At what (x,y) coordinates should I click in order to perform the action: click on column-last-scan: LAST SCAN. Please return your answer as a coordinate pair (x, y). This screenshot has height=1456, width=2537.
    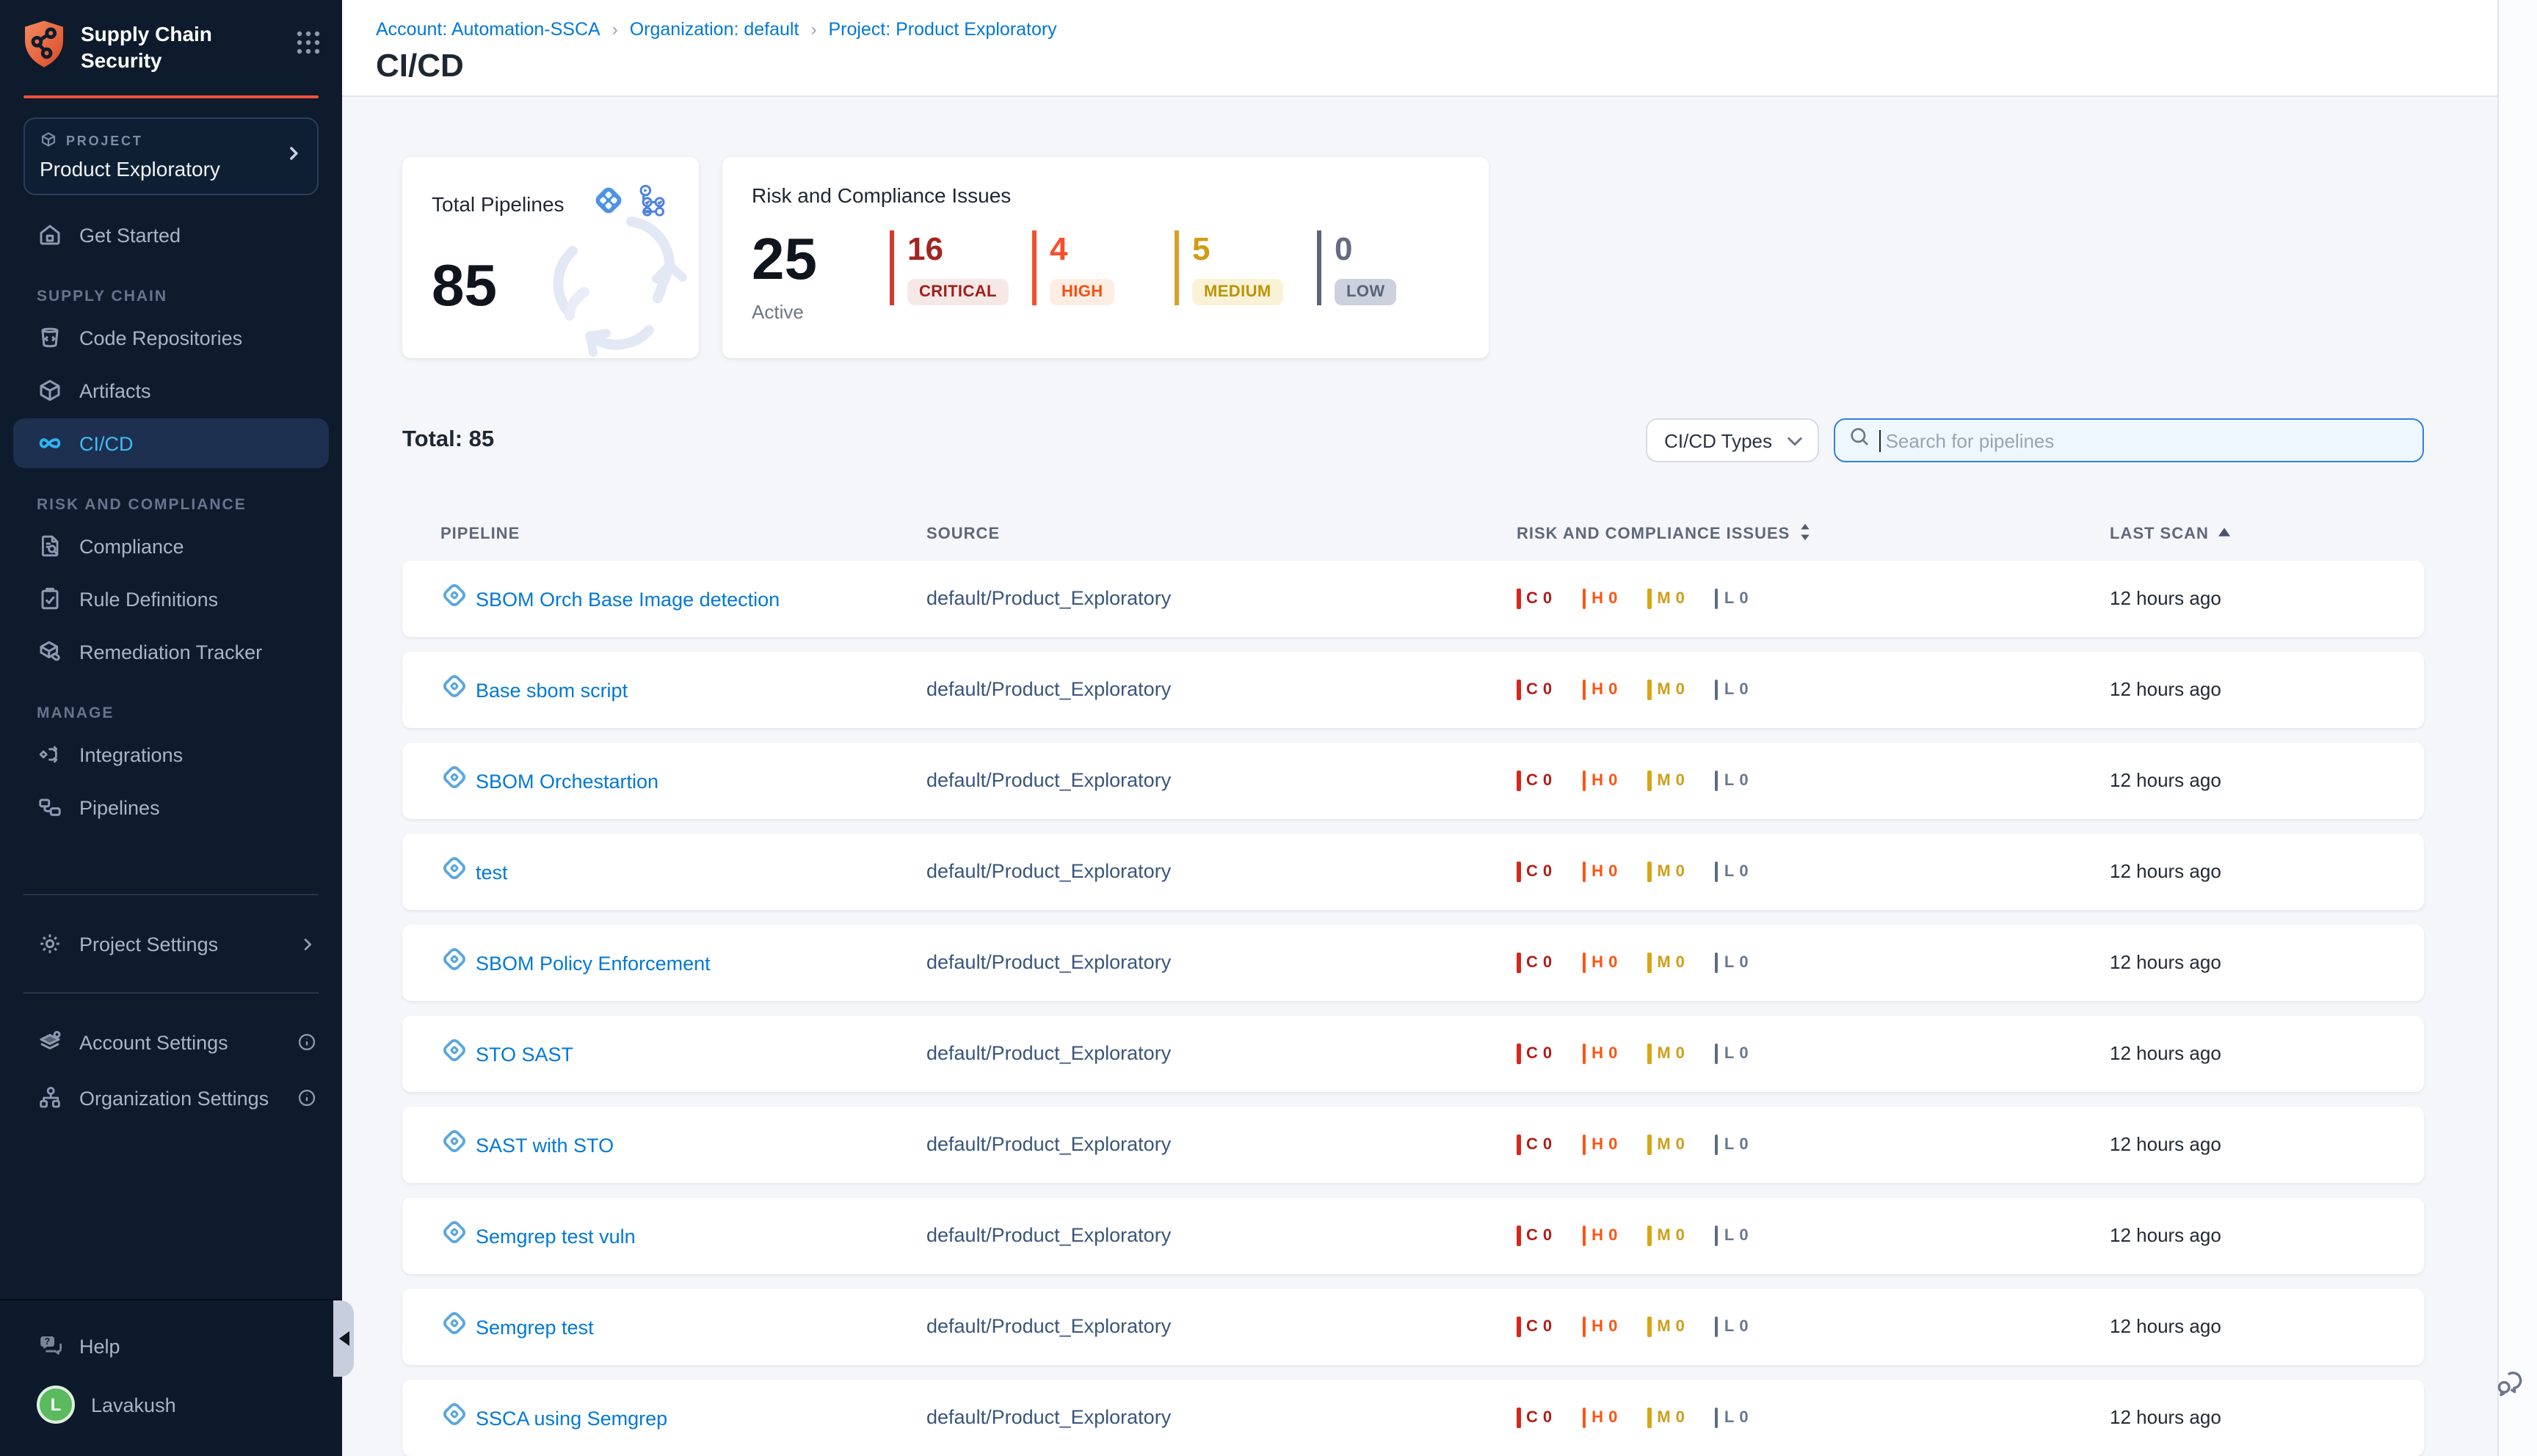
    Looking at the image, I should click on (2267, 534).